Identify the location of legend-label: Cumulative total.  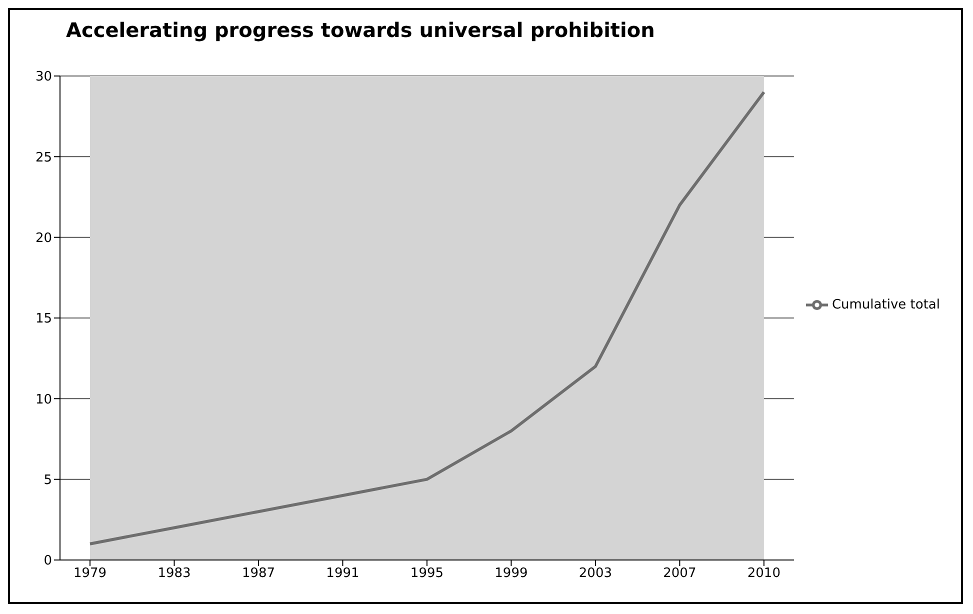
(886, 305).